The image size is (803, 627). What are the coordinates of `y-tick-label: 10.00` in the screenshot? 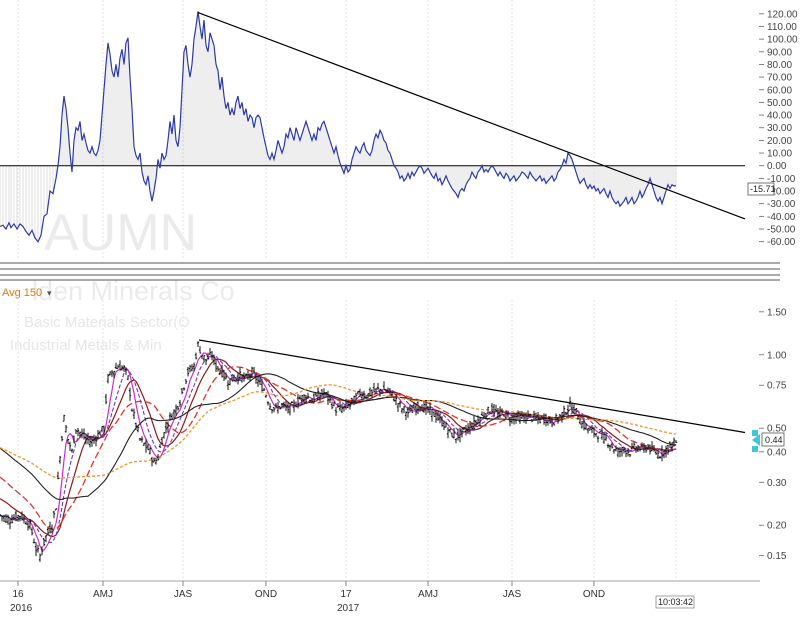 It's located at (779, 154).